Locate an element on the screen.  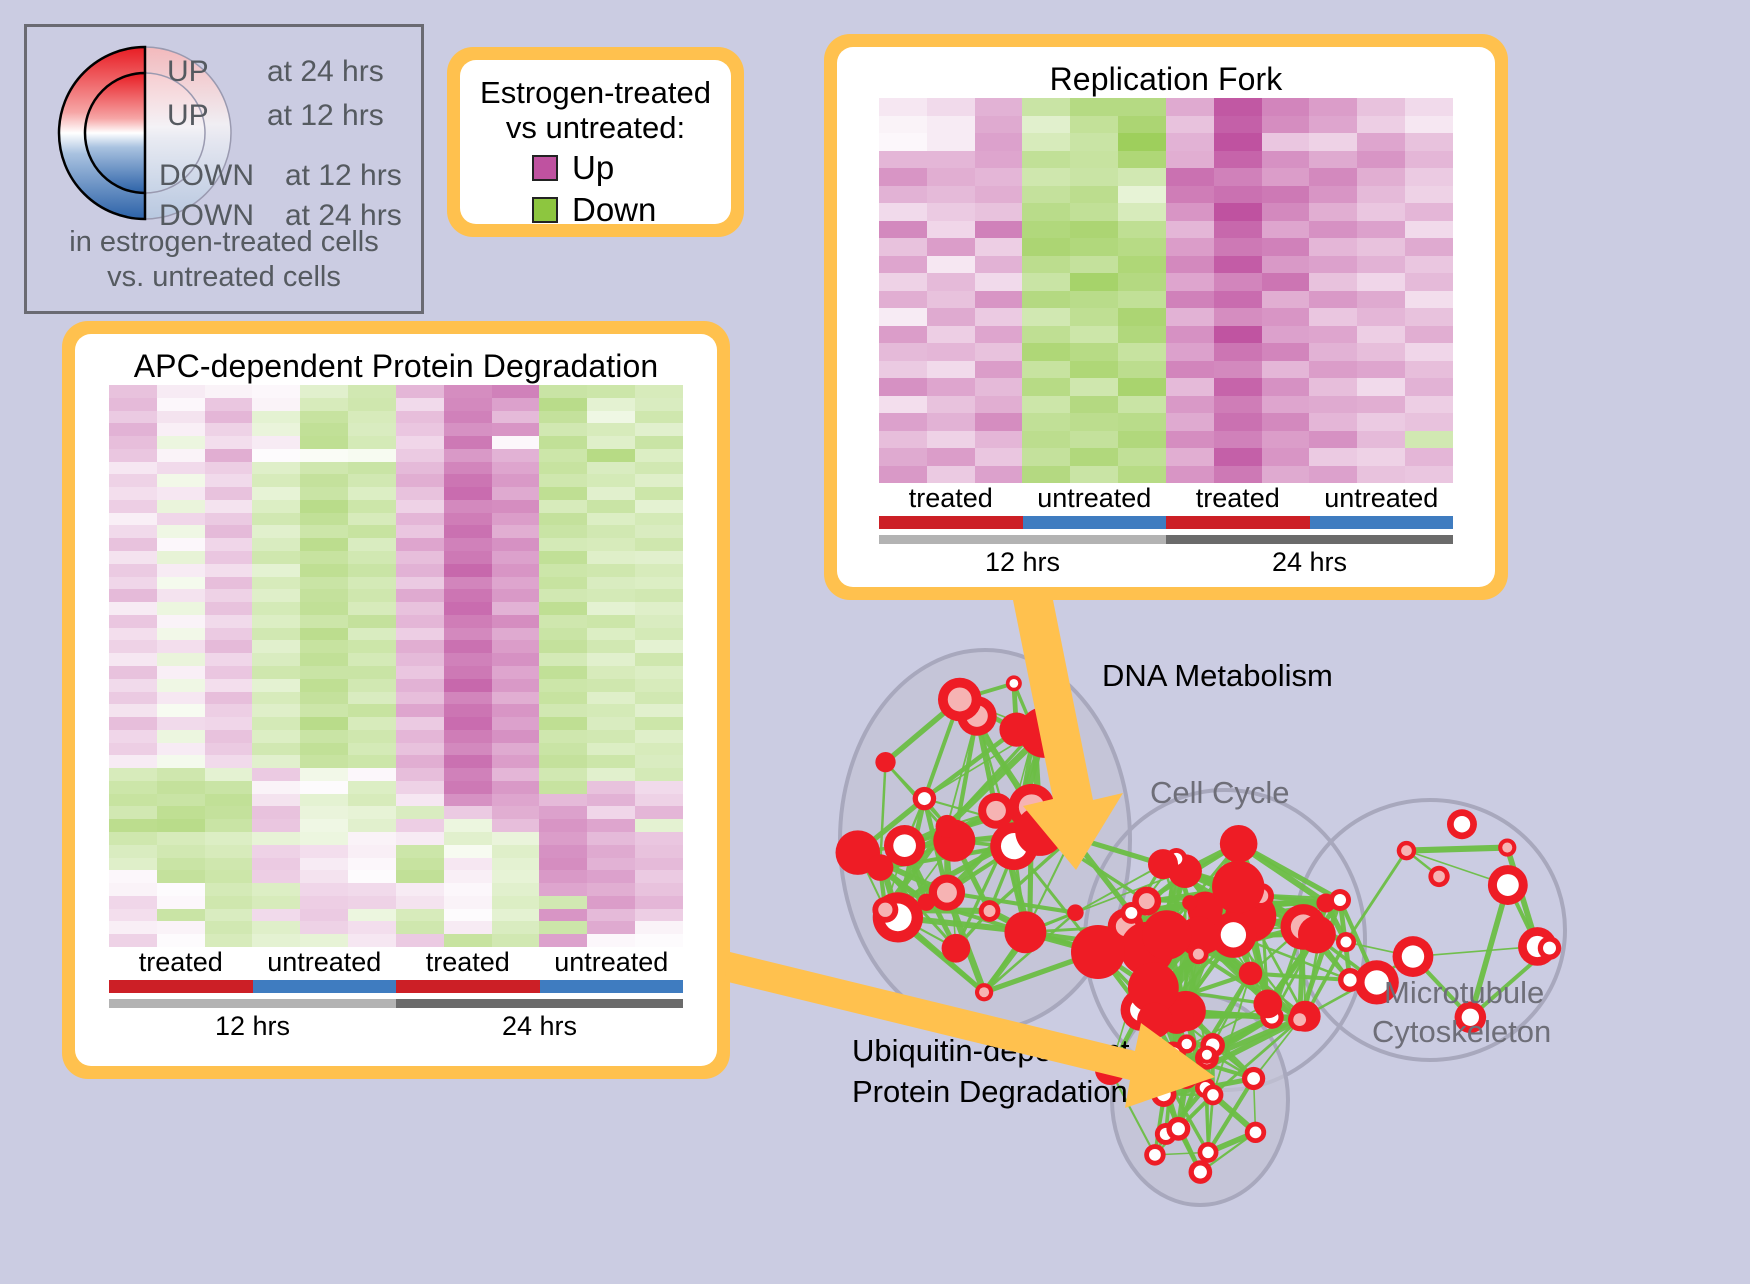
group-label: treated is located at coordinates (181, 962).